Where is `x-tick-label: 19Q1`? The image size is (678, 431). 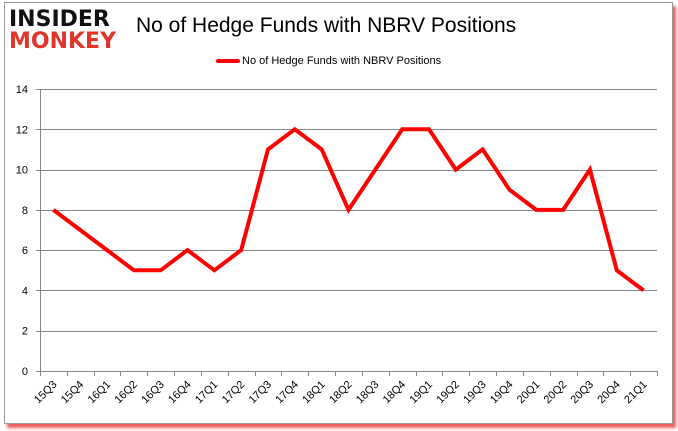
x-tick-label: 19Q1 is located at coordinates (422, 393).